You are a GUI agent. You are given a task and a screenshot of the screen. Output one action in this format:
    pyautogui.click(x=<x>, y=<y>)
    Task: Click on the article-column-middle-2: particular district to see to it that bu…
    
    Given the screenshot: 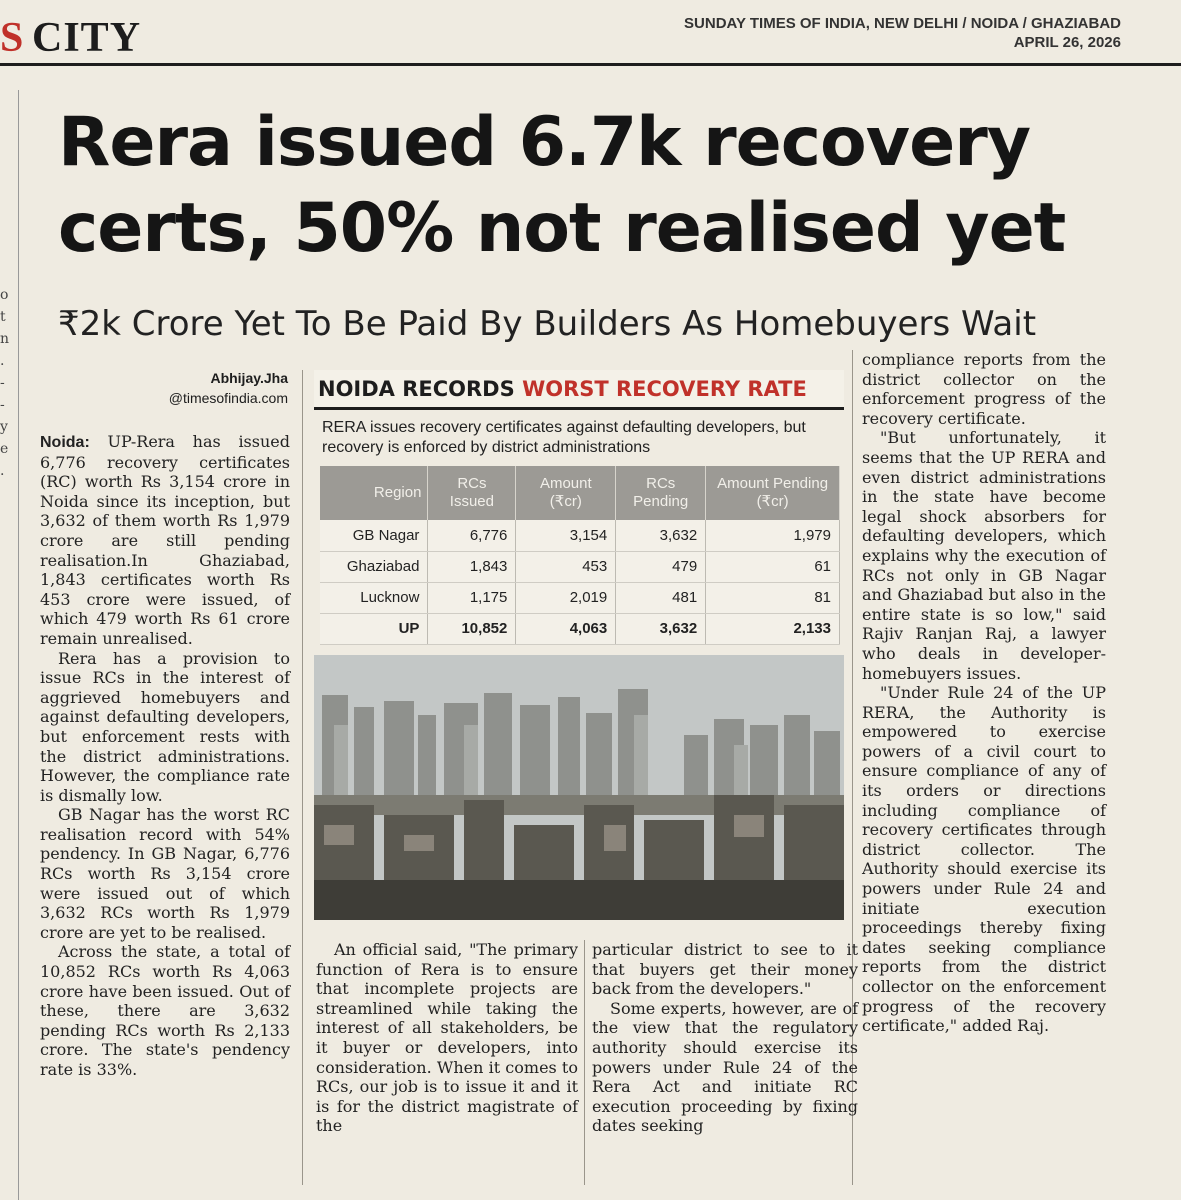 What is the action you would take?
    pyautogui.click(x=725, y=1038)
    